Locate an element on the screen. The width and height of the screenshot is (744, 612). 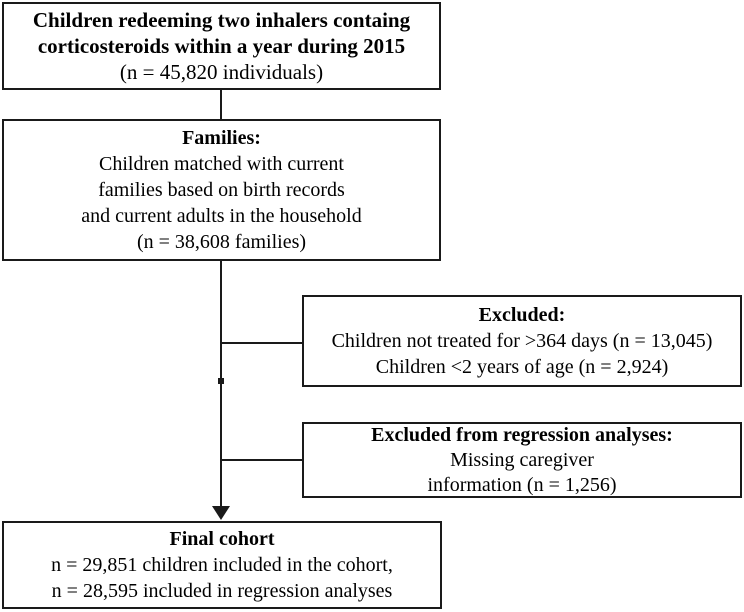
connector-families-to-final is located at coordinates (221, 384).